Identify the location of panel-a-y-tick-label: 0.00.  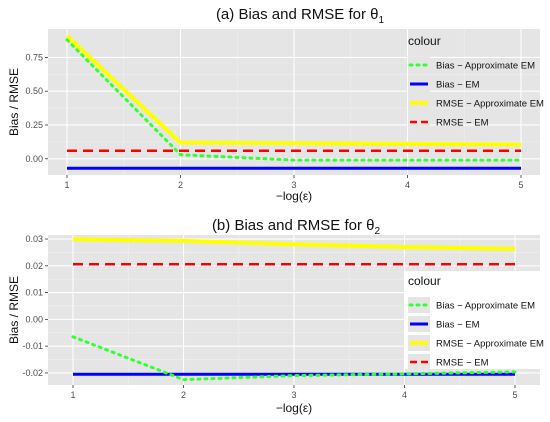
(34, 159).